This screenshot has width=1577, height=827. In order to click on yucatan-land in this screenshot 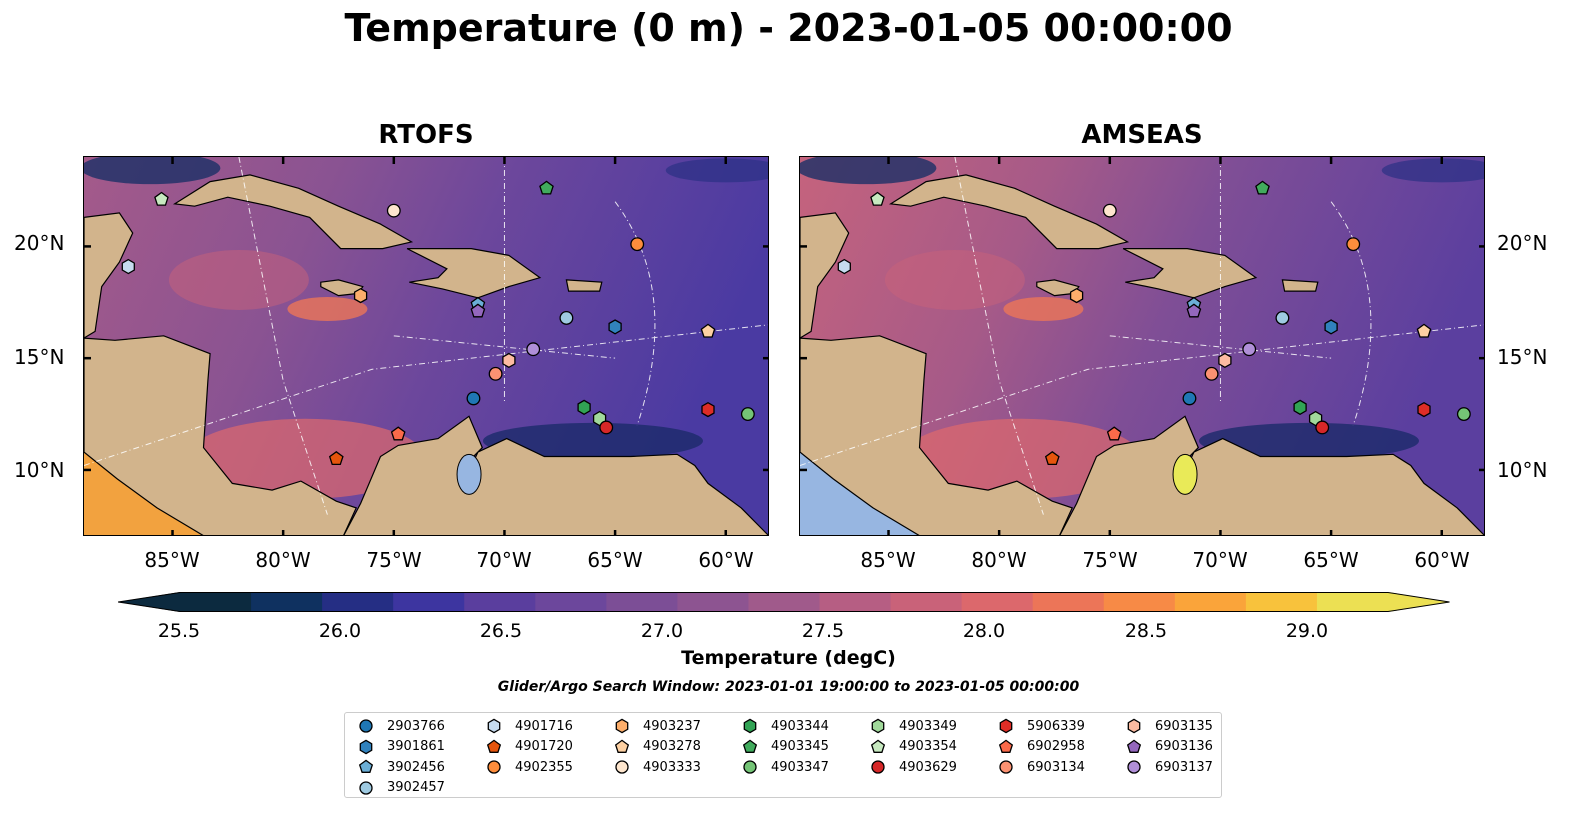, I will do `click(825, 275)`.